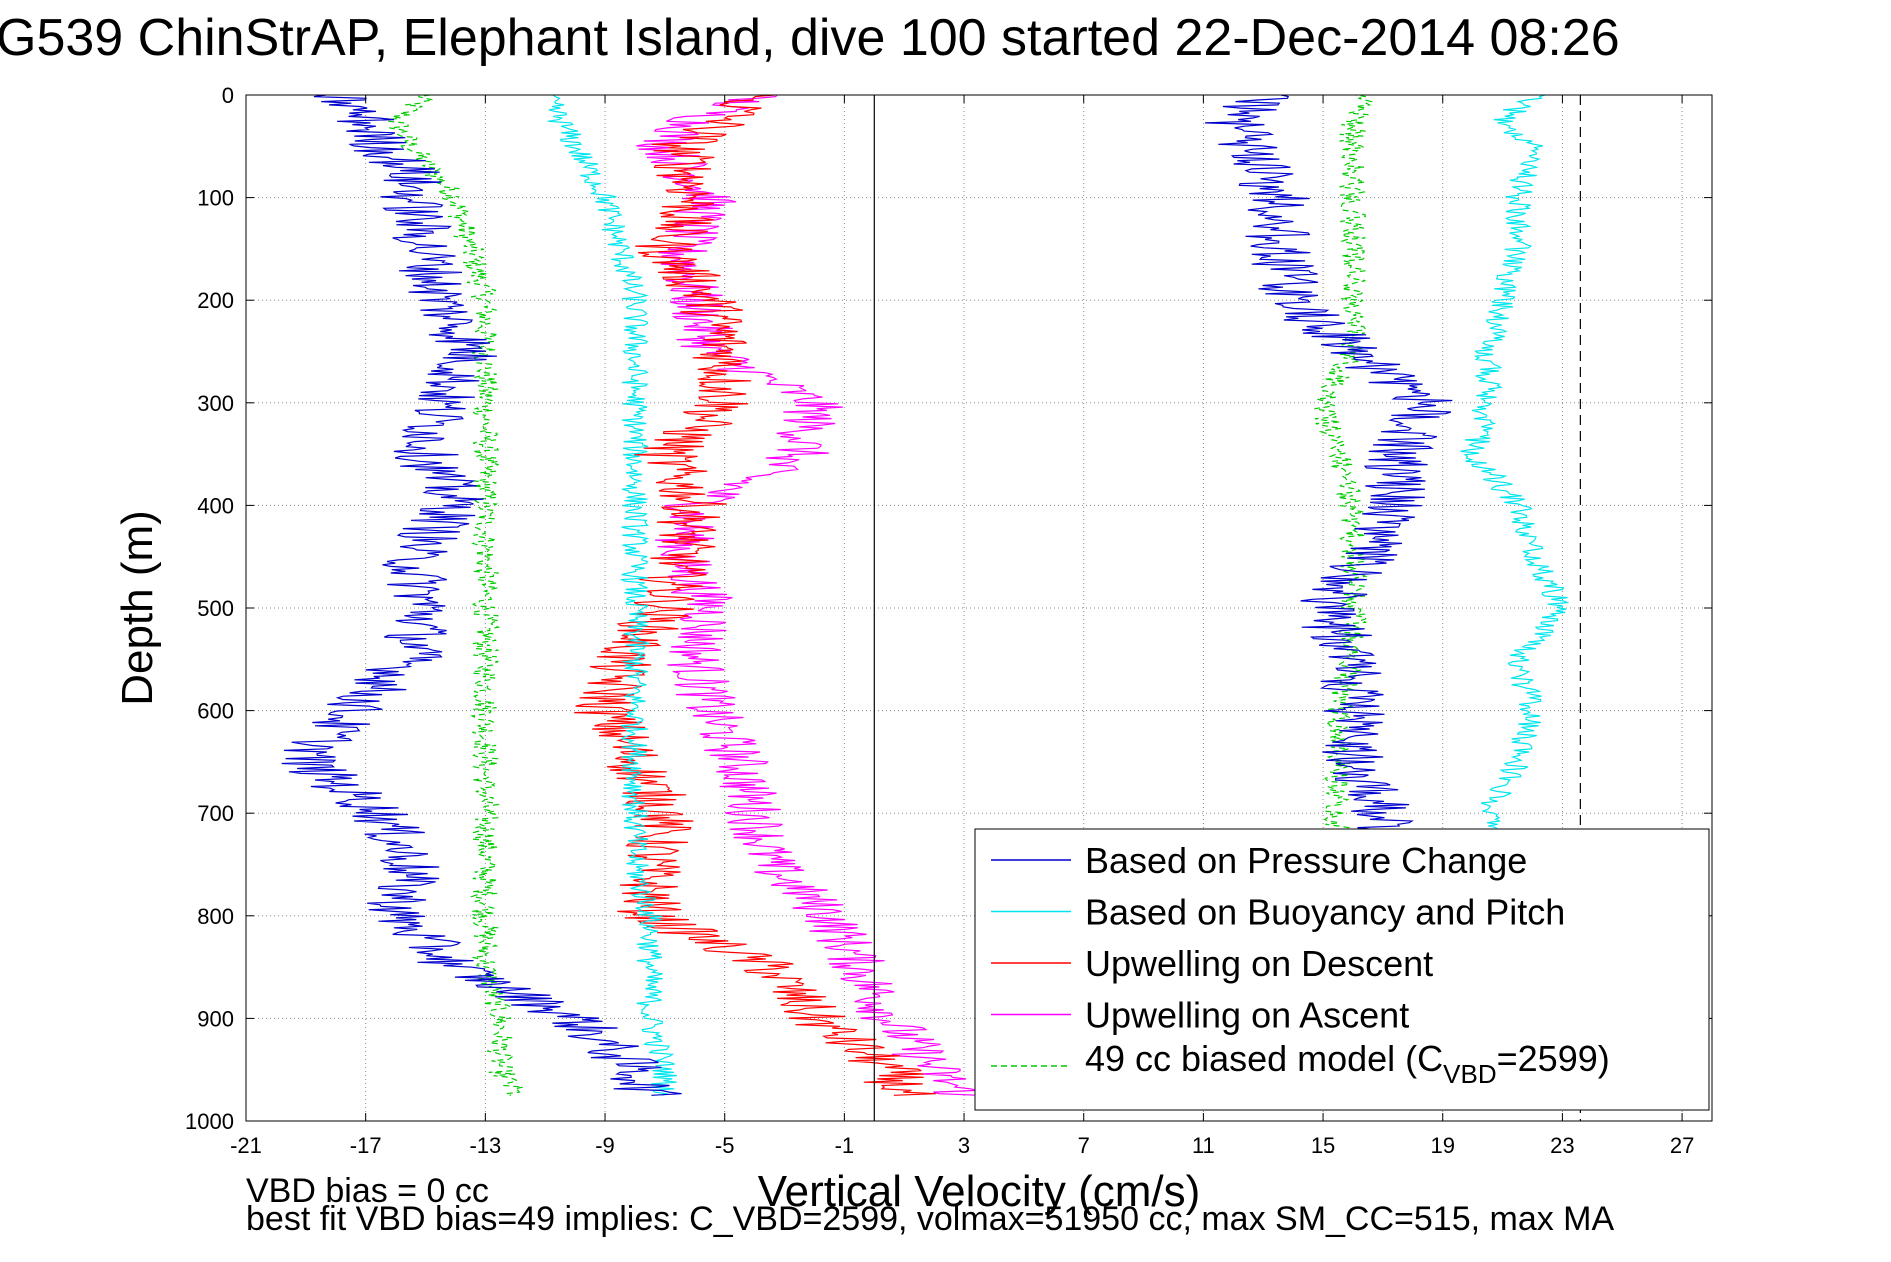 The image size is (1891, 1262). What do you see at coordinates (215, 711) in the screenshot?
I see `y-tick-label: 600` at bounding box center [215, 711].